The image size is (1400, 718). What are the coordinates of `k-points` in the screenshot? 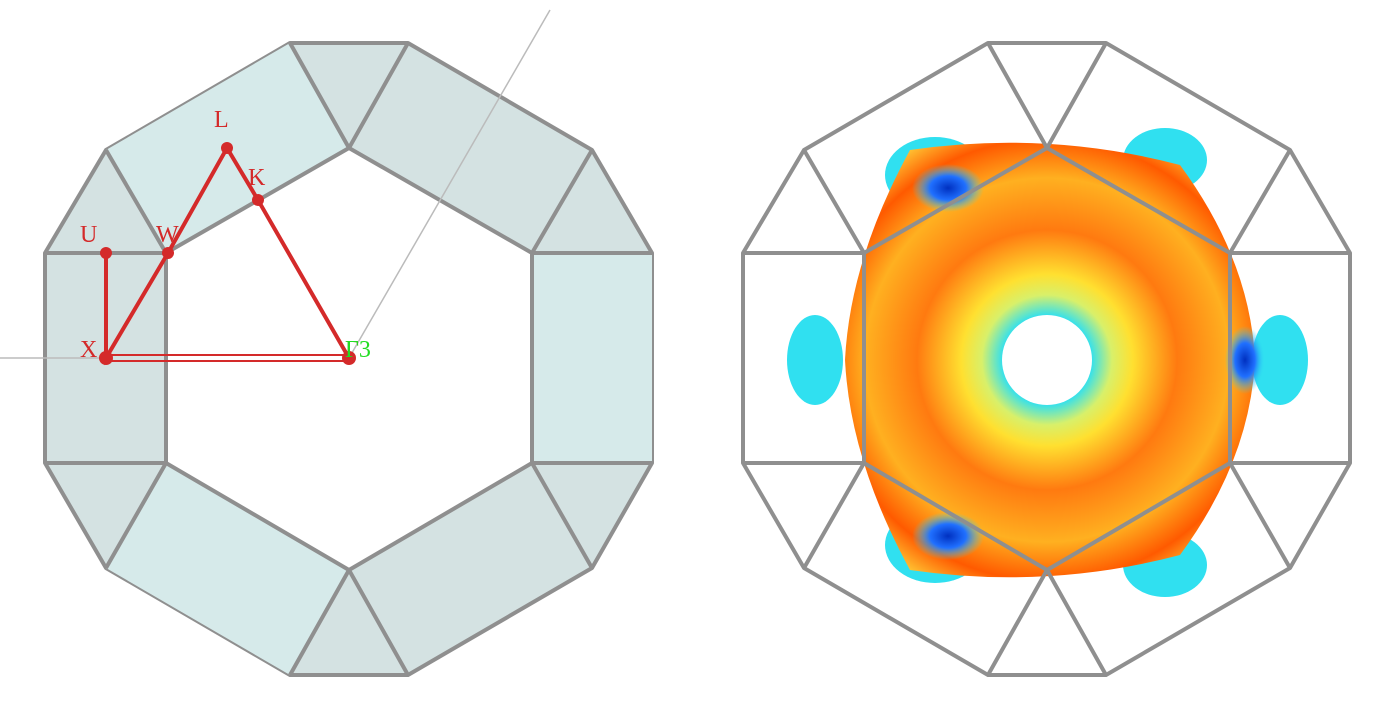 It's located at (227, 253).